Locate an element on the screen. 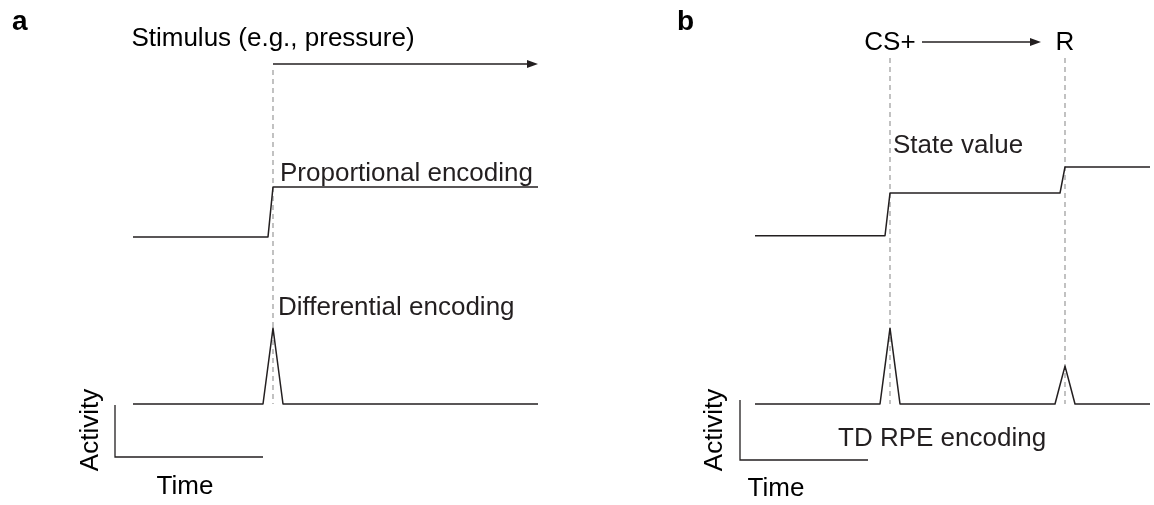 The width and height of the screenshot is (1154, 505). text: R is located at coordinates (1065, 41).